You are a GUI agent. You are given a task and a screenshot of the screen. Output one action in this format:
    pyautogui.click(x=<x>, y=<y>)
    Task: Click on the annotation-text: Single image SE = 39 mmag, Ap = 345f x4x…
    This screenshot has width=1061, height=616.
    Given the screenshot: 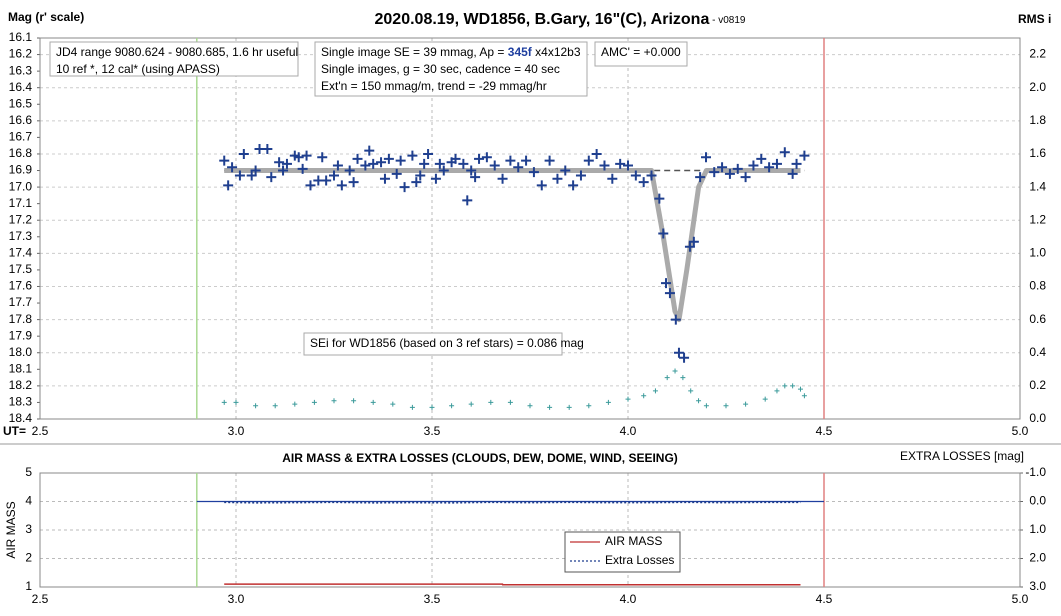 What is the action you would take?
    pyautogui.click(x=451, y=52)
    